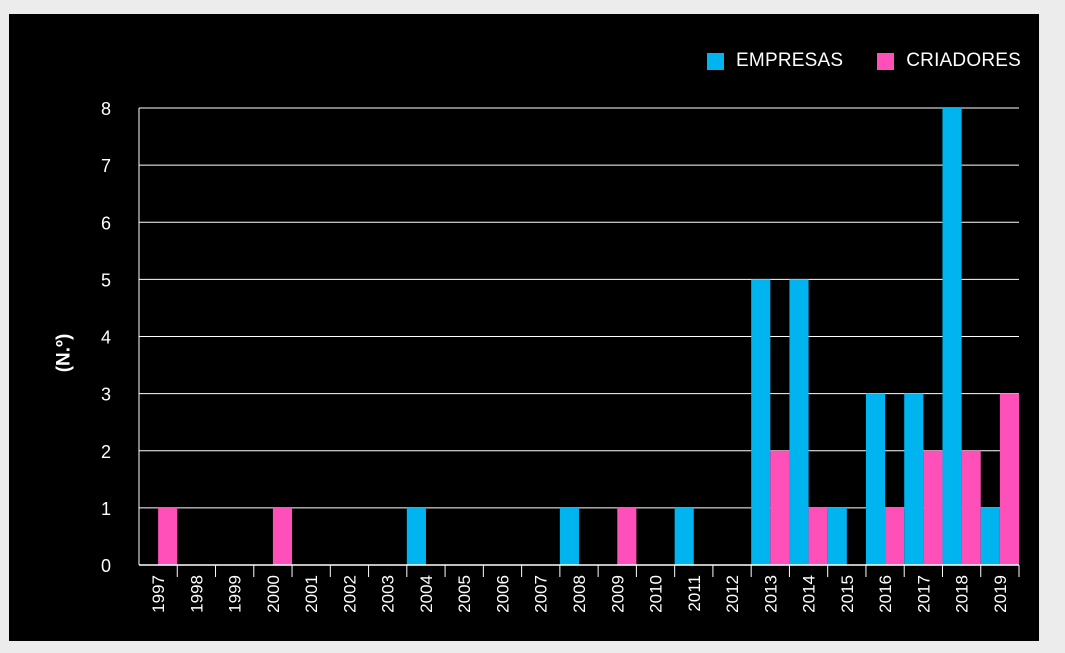 This screenshot has width=1065, height=653. What do you see at coordinates (914, 479) in the screenshot?
I see `bar-empresas-2017` at bounding box center [914, 479].